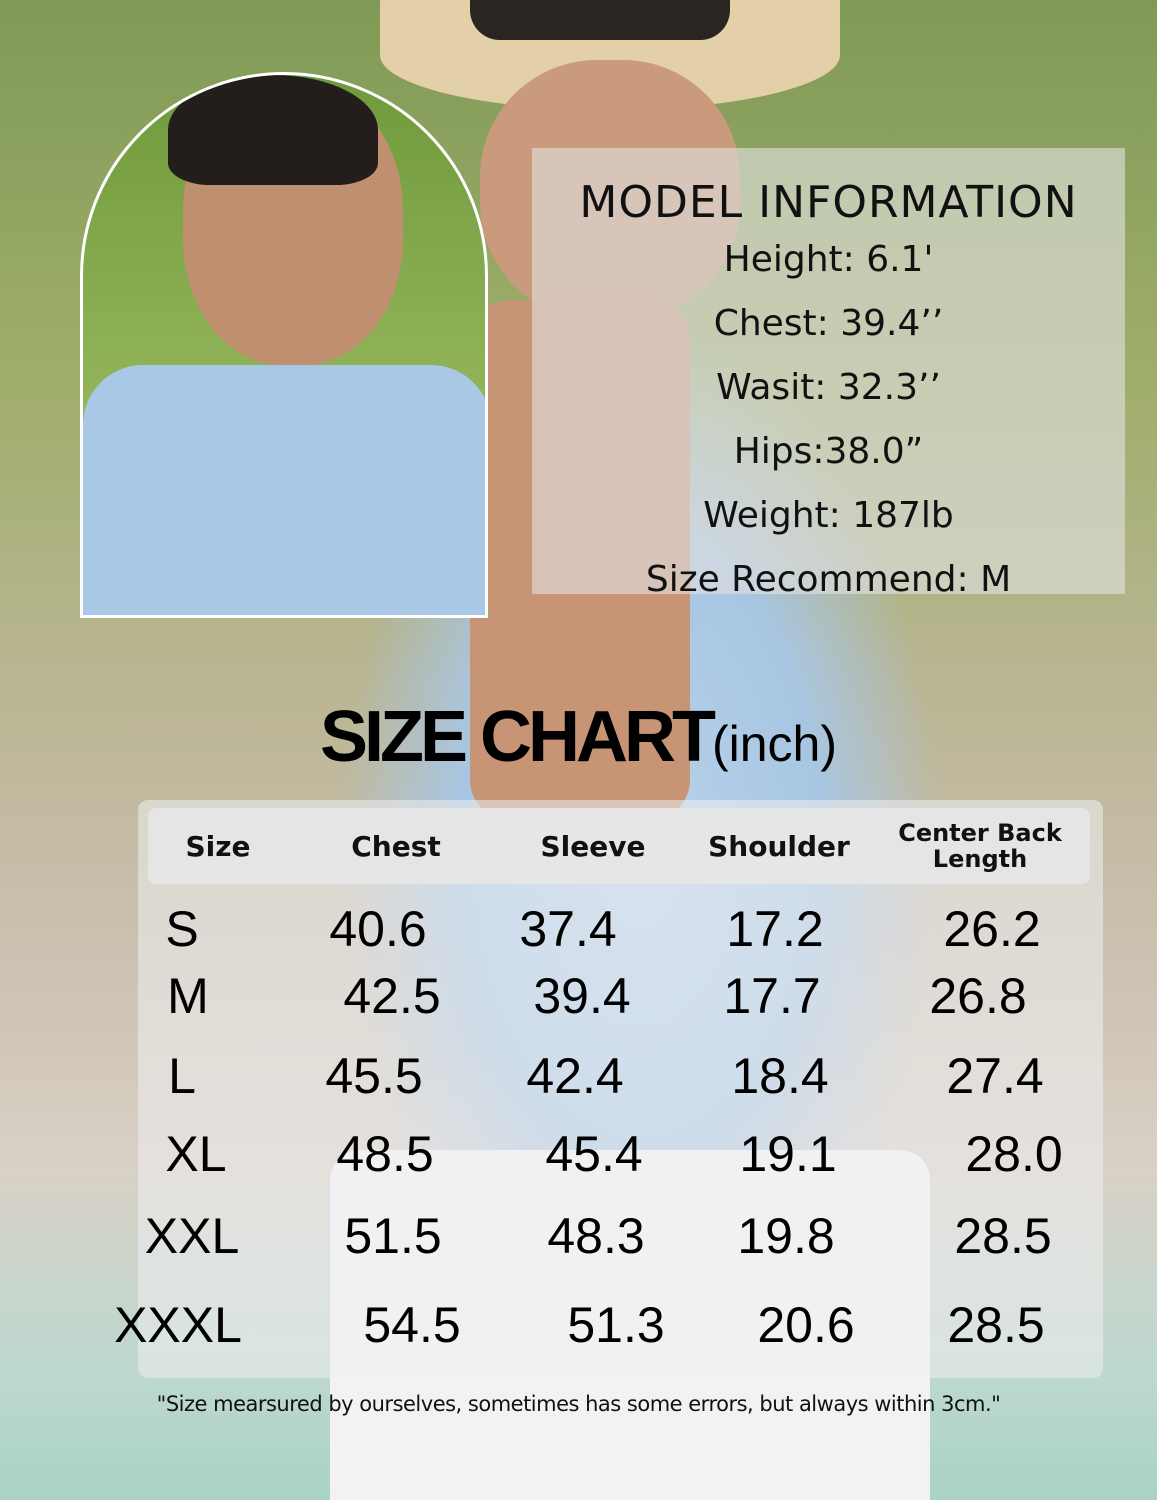 This screenshot has width=1157, height=1500. I want to click on size-chart-title: SIZE CHART(inch), so click(578, 737).